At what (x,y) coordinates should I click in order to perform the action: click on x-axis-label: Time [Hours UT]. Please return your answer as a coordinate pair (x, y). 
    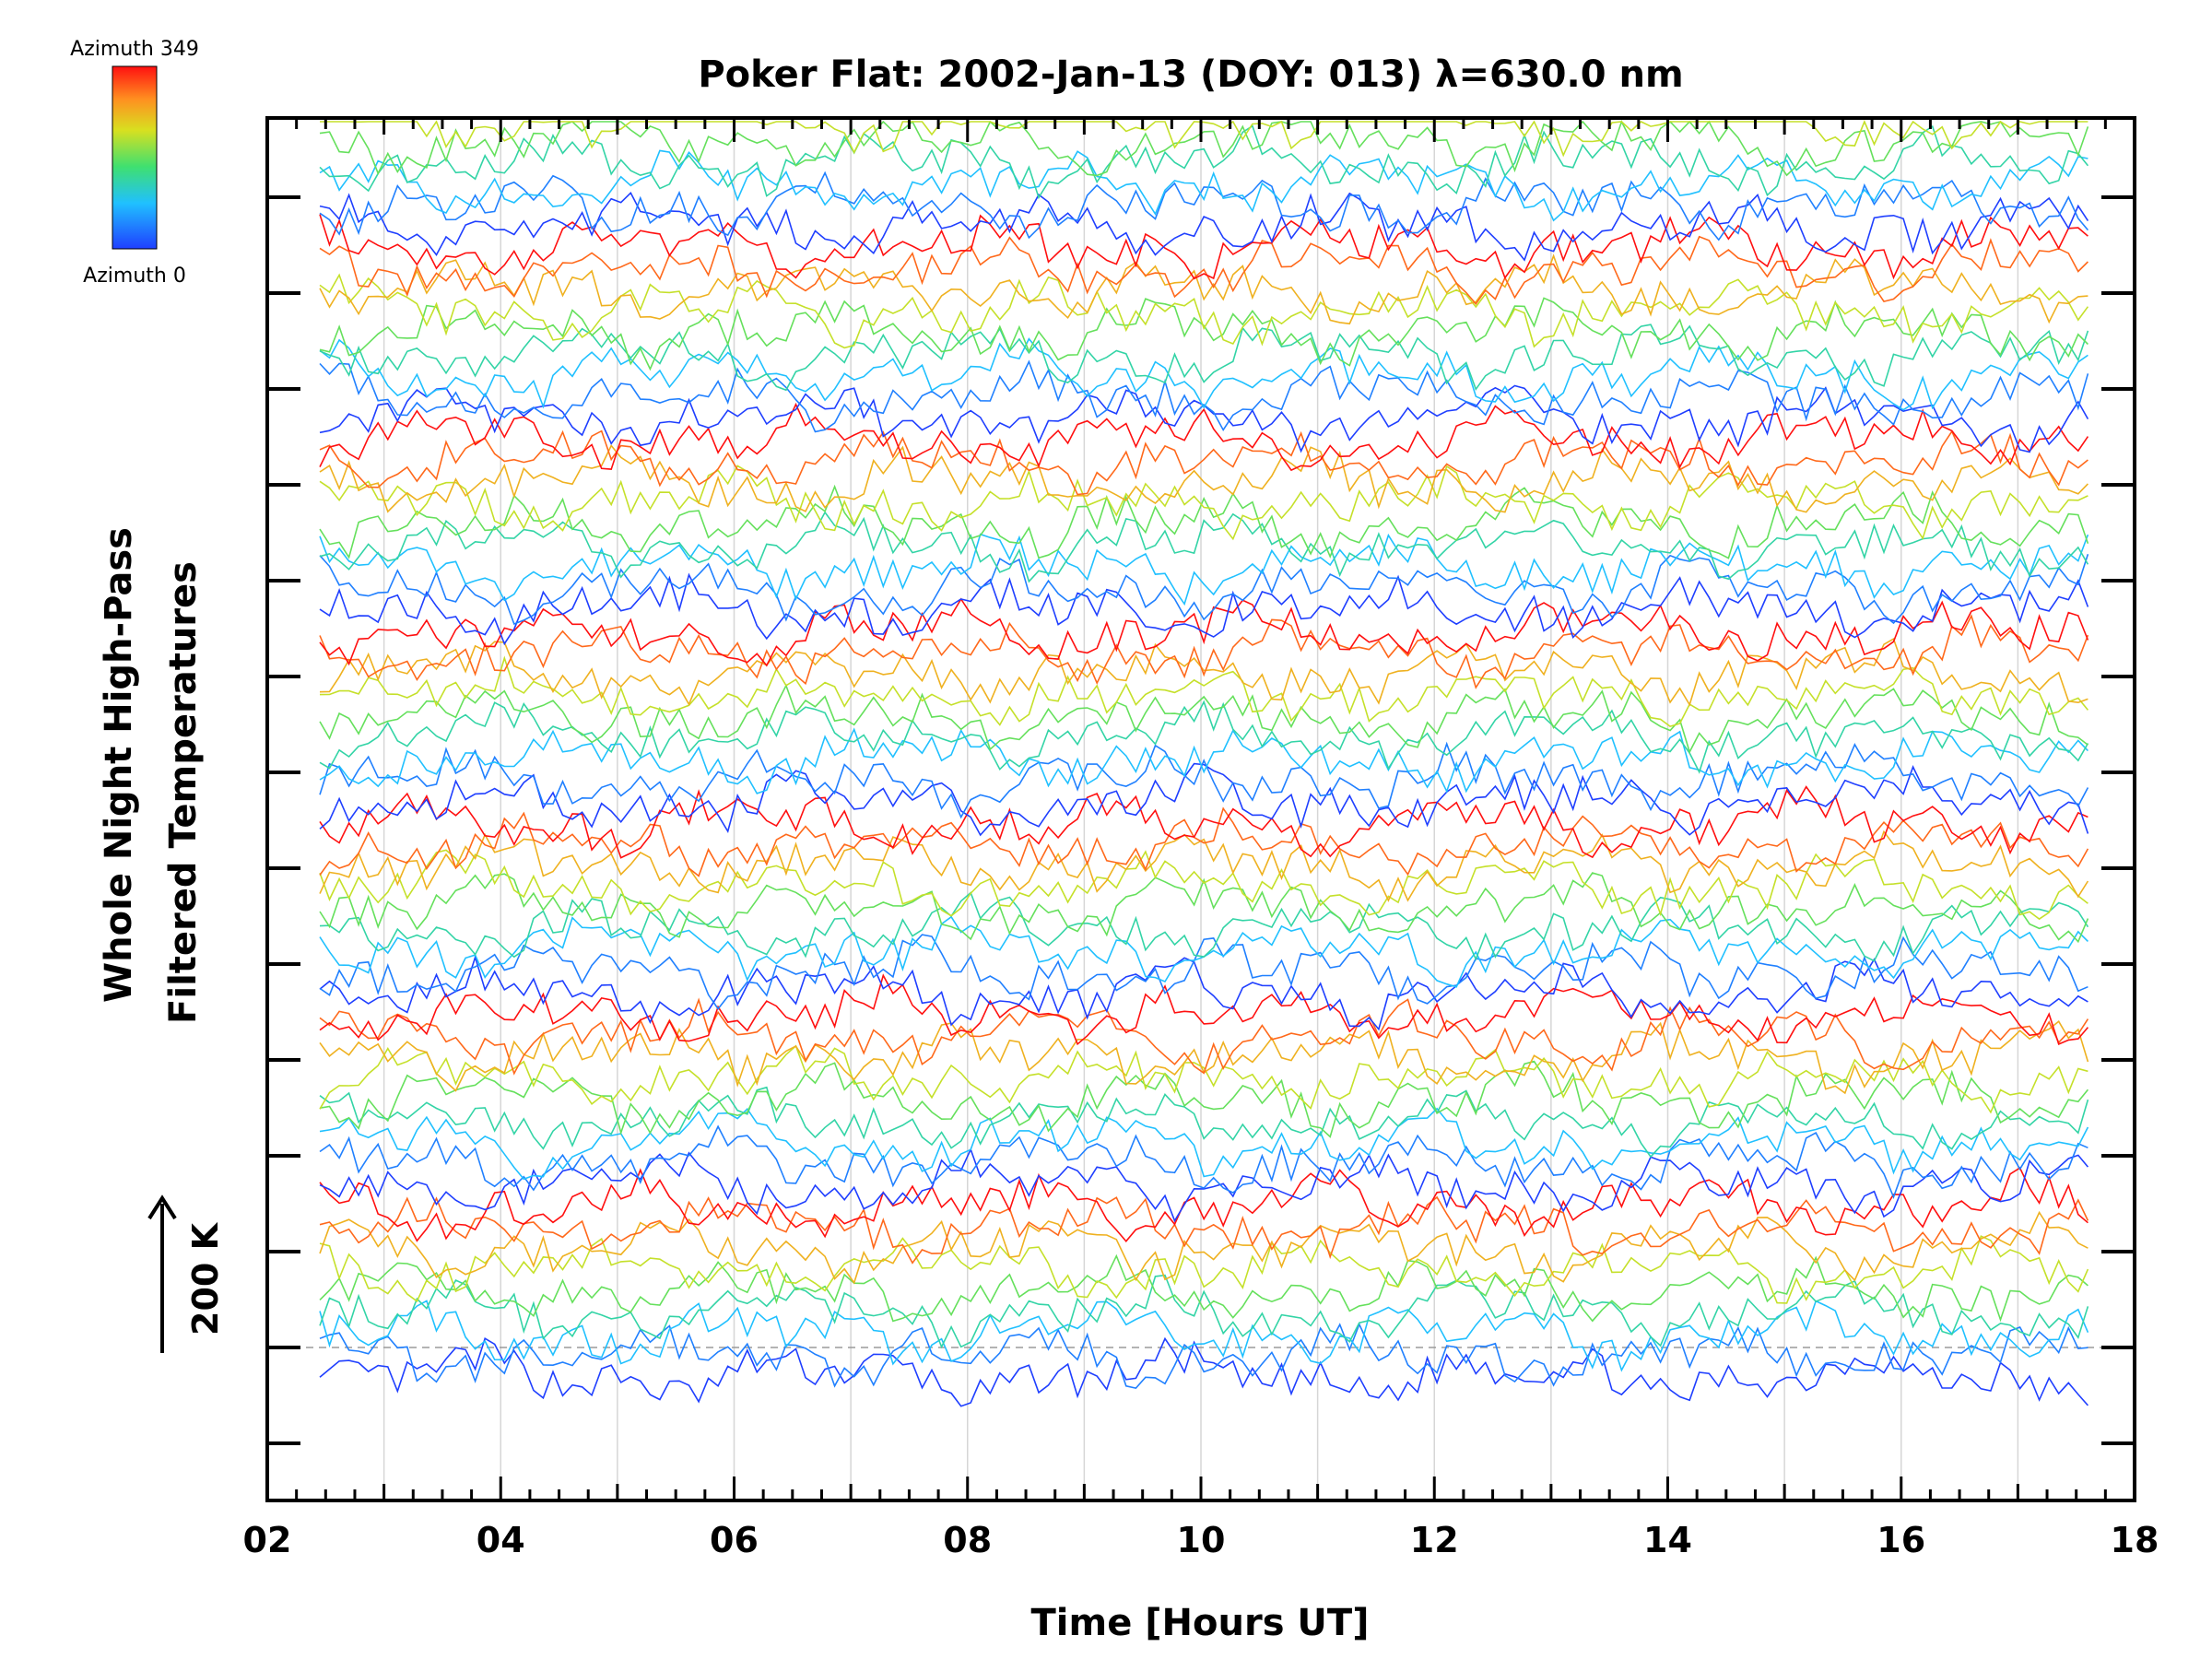
    Looking at the image, I should click on (1200, 1623).